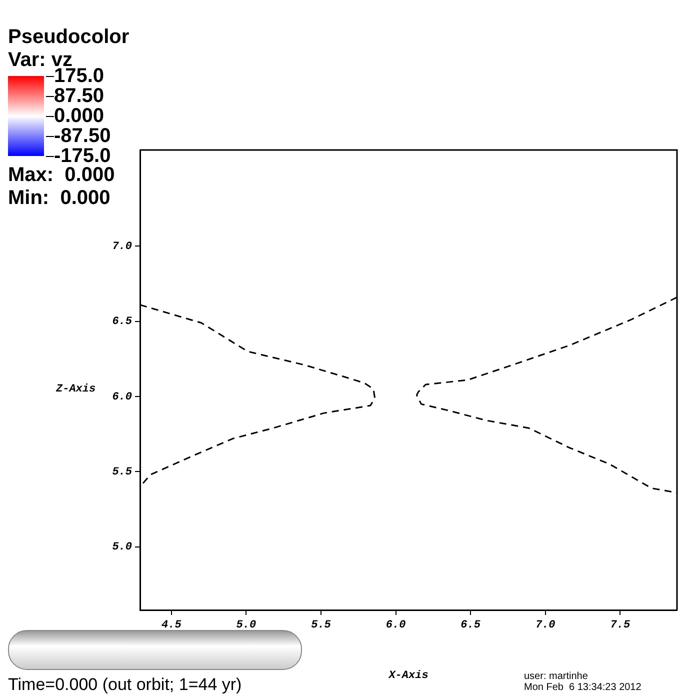 The width and height of the screenshot is (700, 700). I want to click on y-tick-label: 5.5, so click(122, 472).